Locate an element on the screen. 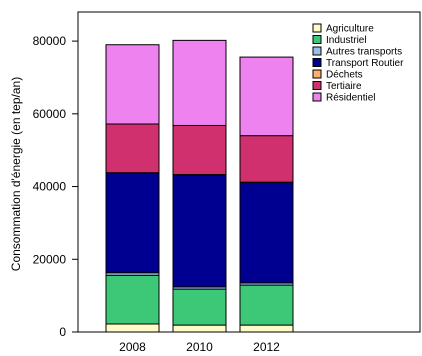 The width and height of the screenshot is (422, 356). y-axis: 0 20000 40000 60000 80000 is located at coordinates (56, 186).